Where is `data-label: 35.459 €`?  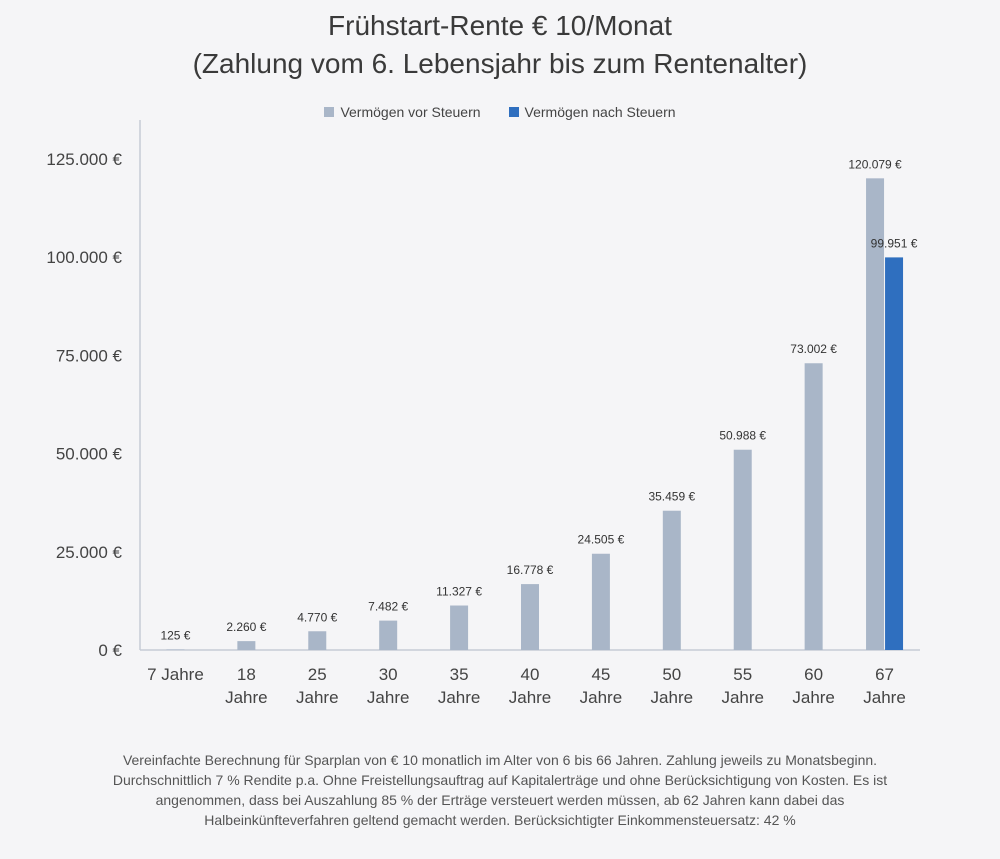
data-label: 35.459 € is located at coordinates (671, 497).